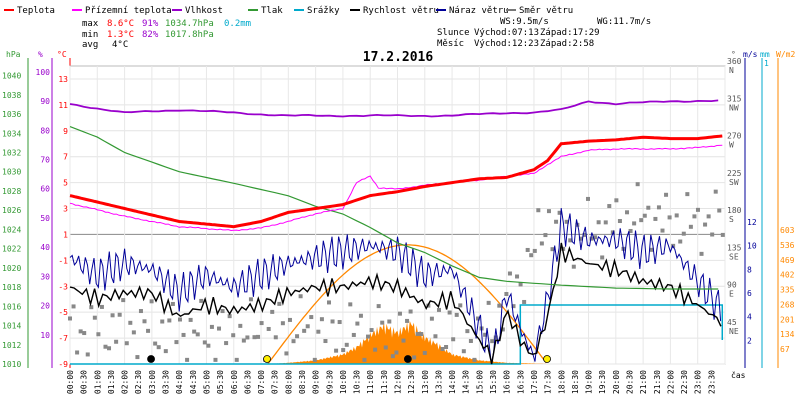 The image size is (800, 404). Describe the element at coordinates (731, 145) in the screenshot. I see `axis-dir-label: W` at that location.